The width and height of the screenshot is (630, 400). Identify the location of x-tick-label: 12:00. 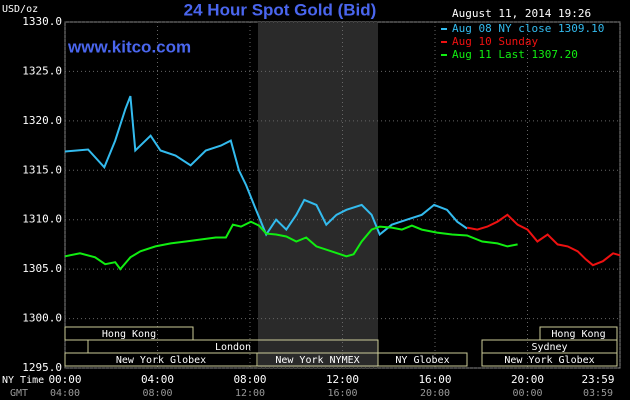
(342, 379).